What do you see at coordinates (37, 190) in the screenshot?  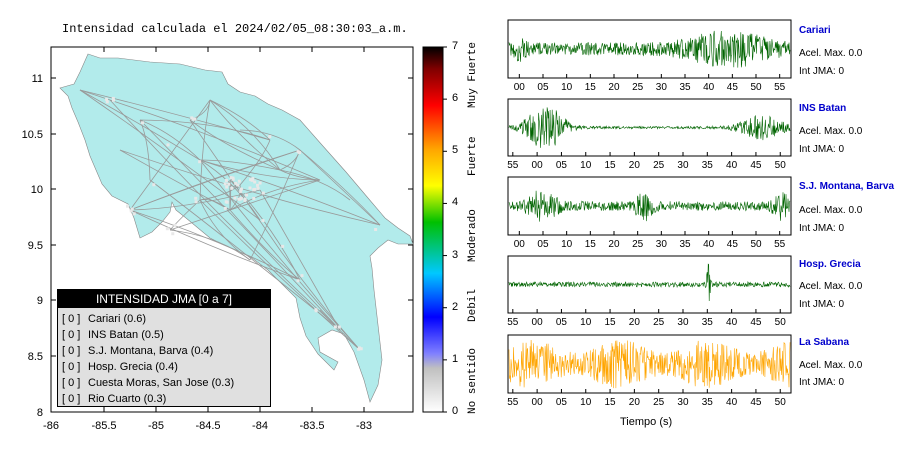 I see `y-tick-label: 10` at bounding box center [37, 190].